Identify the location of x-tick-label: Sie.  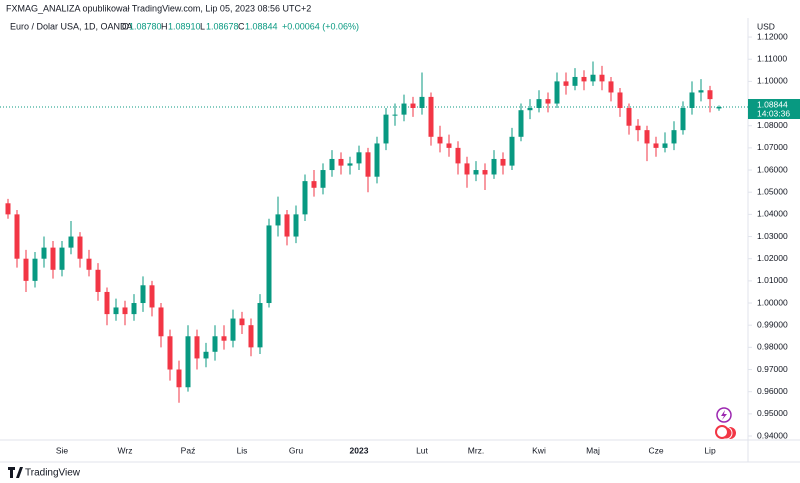
(62, 450).